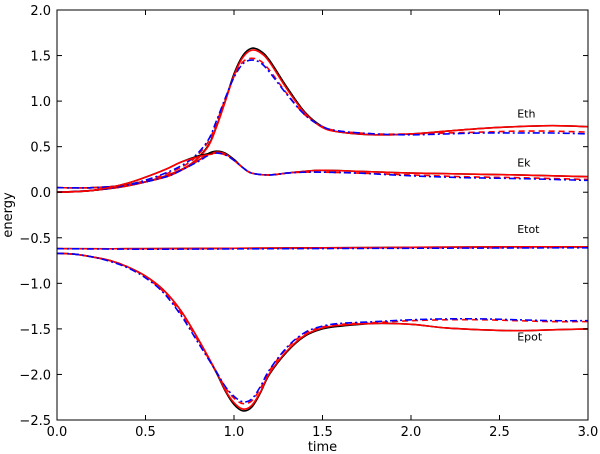  What do you see at coordinates (499, 432) in the screenshot?
I see `x-tick-label: 2.5` at bounding box center [499, 432].